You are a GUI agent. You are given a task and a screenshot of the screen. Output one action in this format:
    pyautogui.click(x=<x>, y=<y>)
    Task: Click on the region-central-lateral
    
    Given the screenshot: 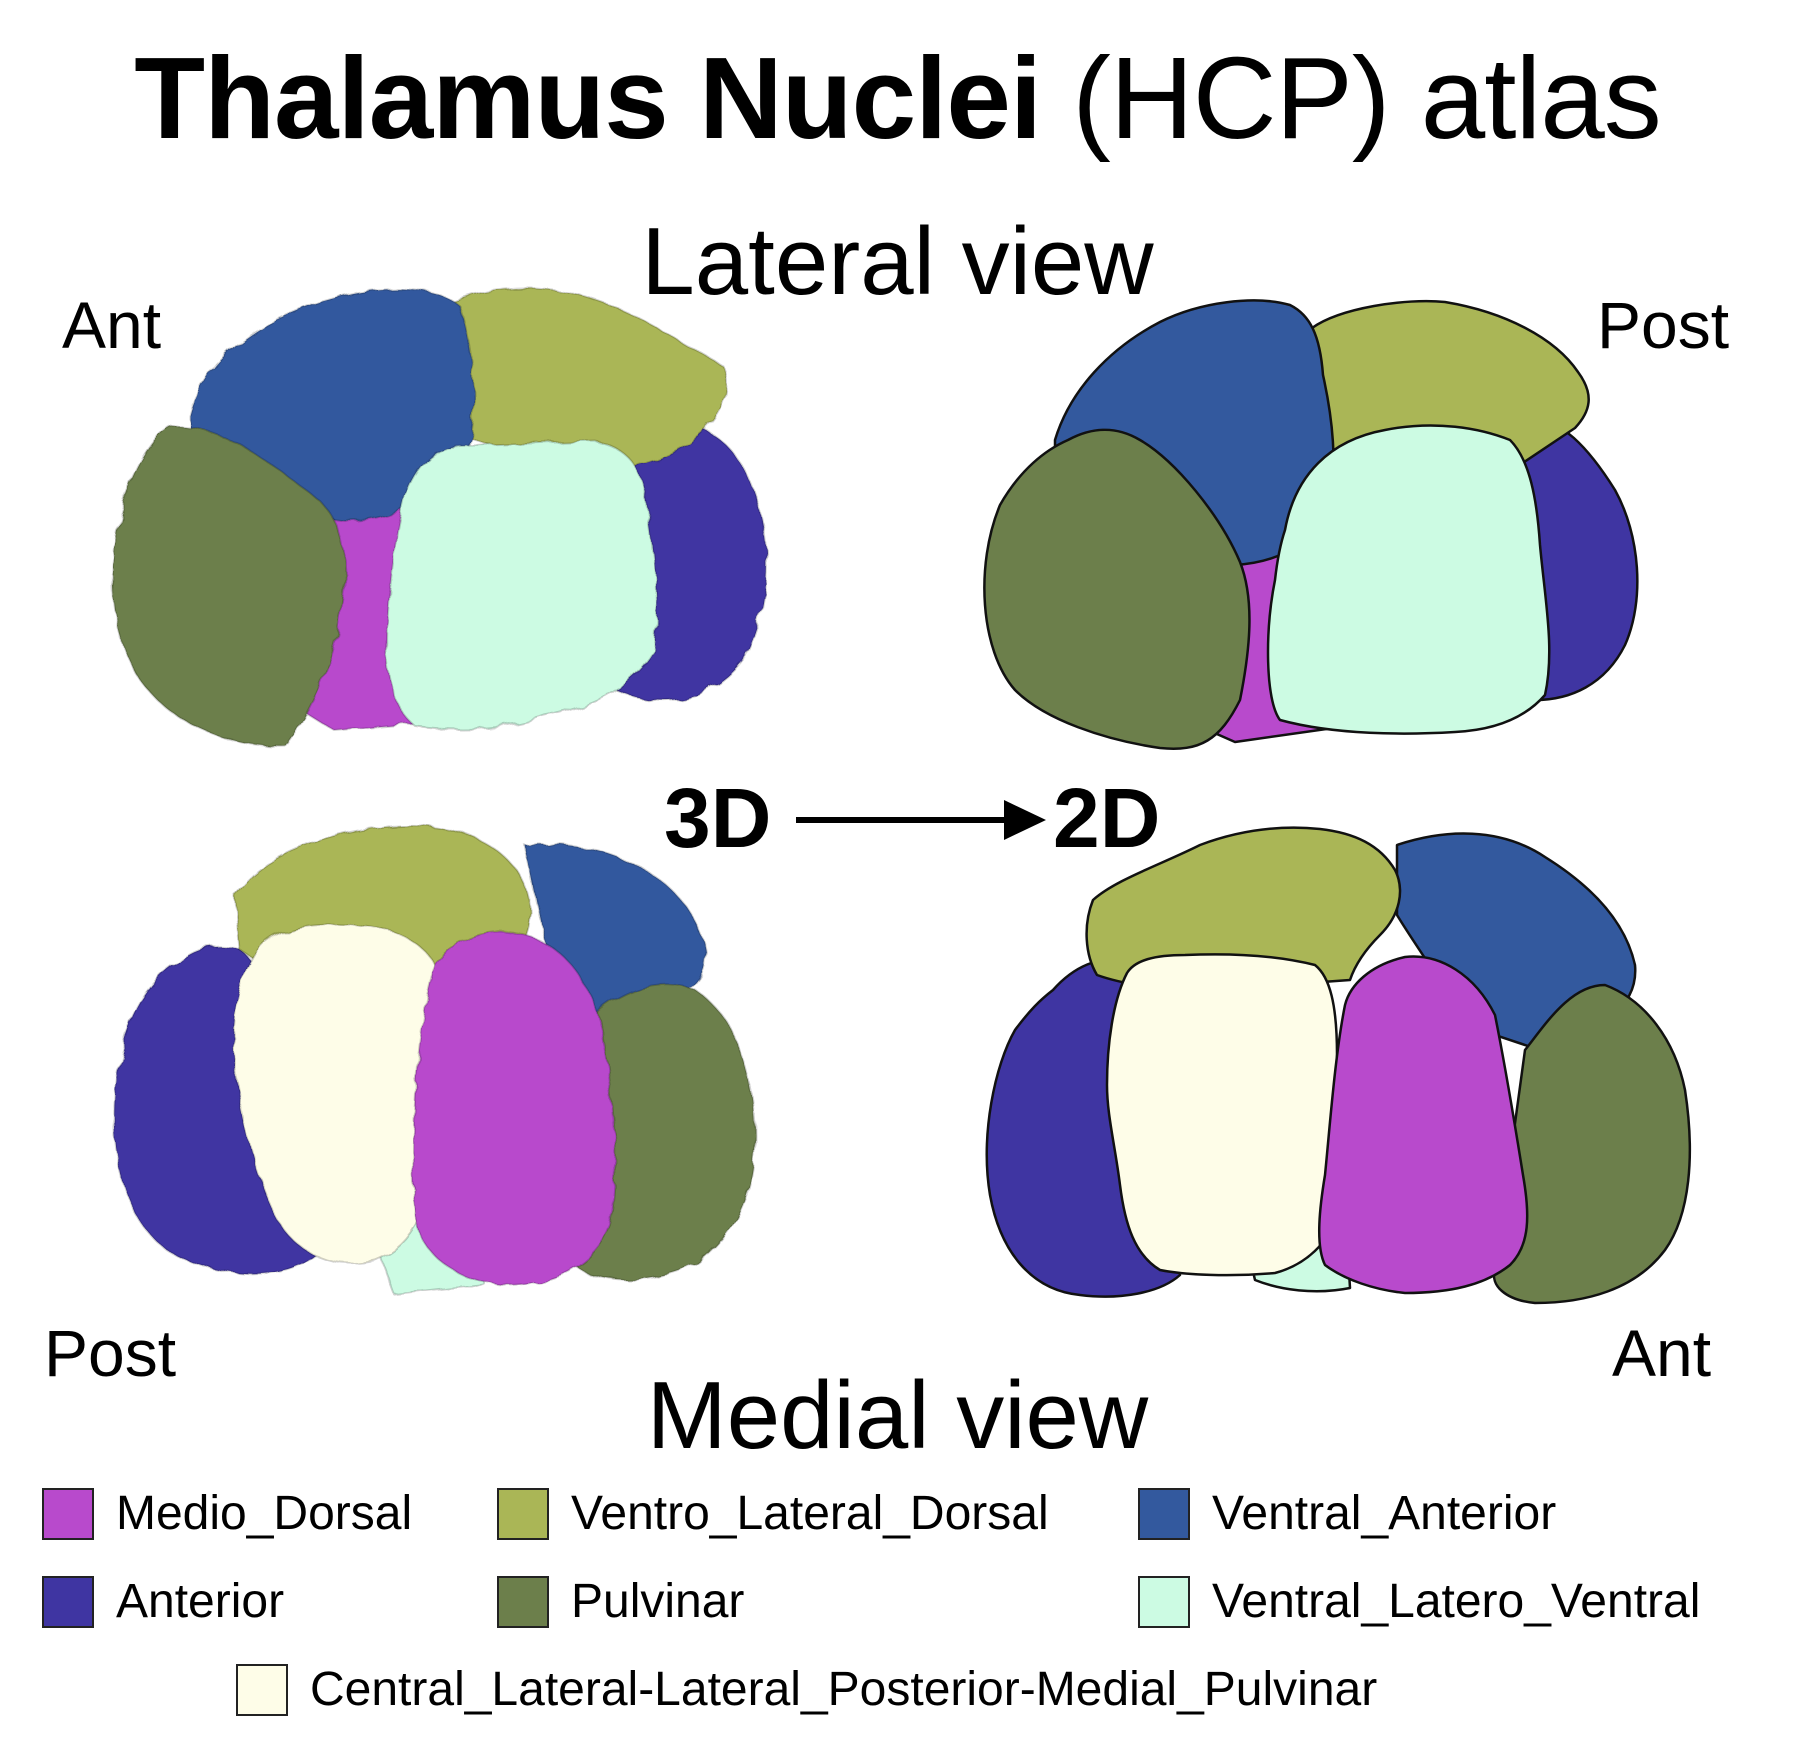 What is the action you would take?
    pyautogui.click(x=1222, y=1115)
    